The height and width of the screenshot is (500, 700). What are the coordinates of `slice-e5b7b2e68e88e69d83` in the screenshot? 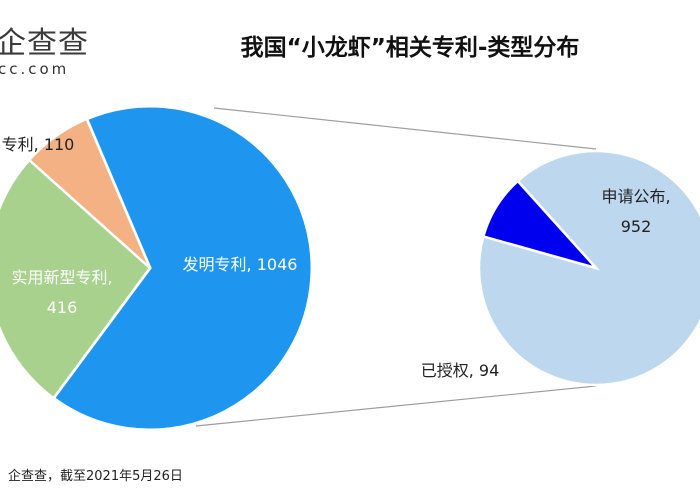 It's located at (540, 225).